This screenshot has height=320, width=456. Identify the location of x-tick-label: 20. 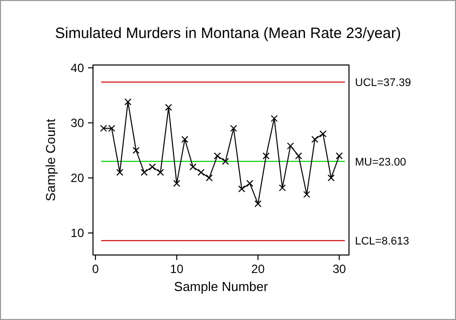
(258, 269).